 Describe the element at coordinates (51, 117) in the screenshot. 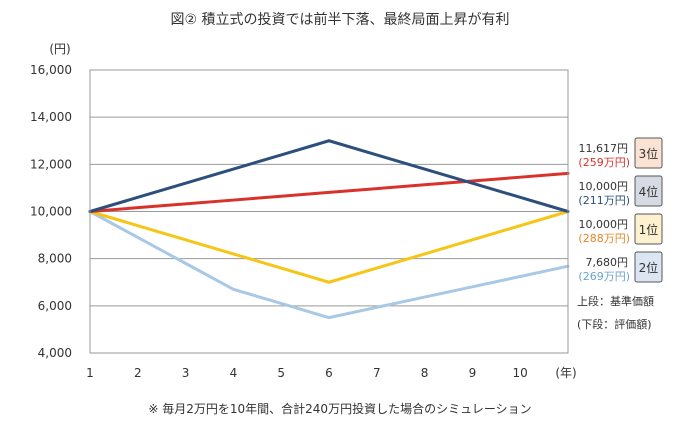

I see `y-tick-label: 14,000` at that location.